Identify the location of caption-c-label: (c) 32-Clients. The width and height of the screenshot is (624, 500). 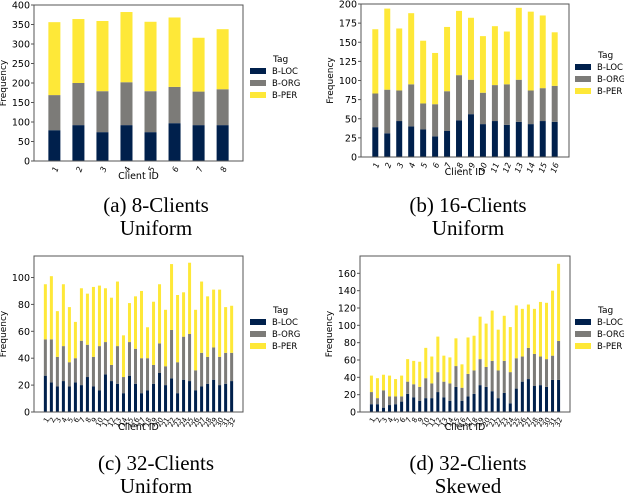
(156, 463).